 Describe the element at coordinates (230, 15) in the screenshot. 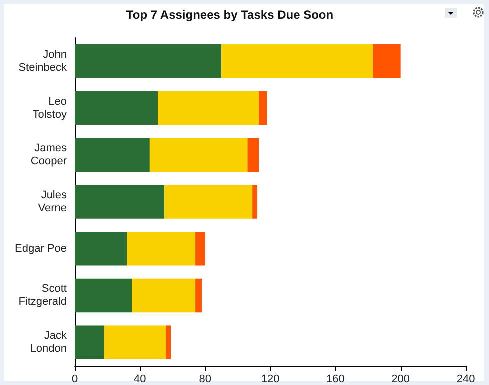

I see `chart-title: Top 7 Assignees by Tasks Due Soon` at that location.